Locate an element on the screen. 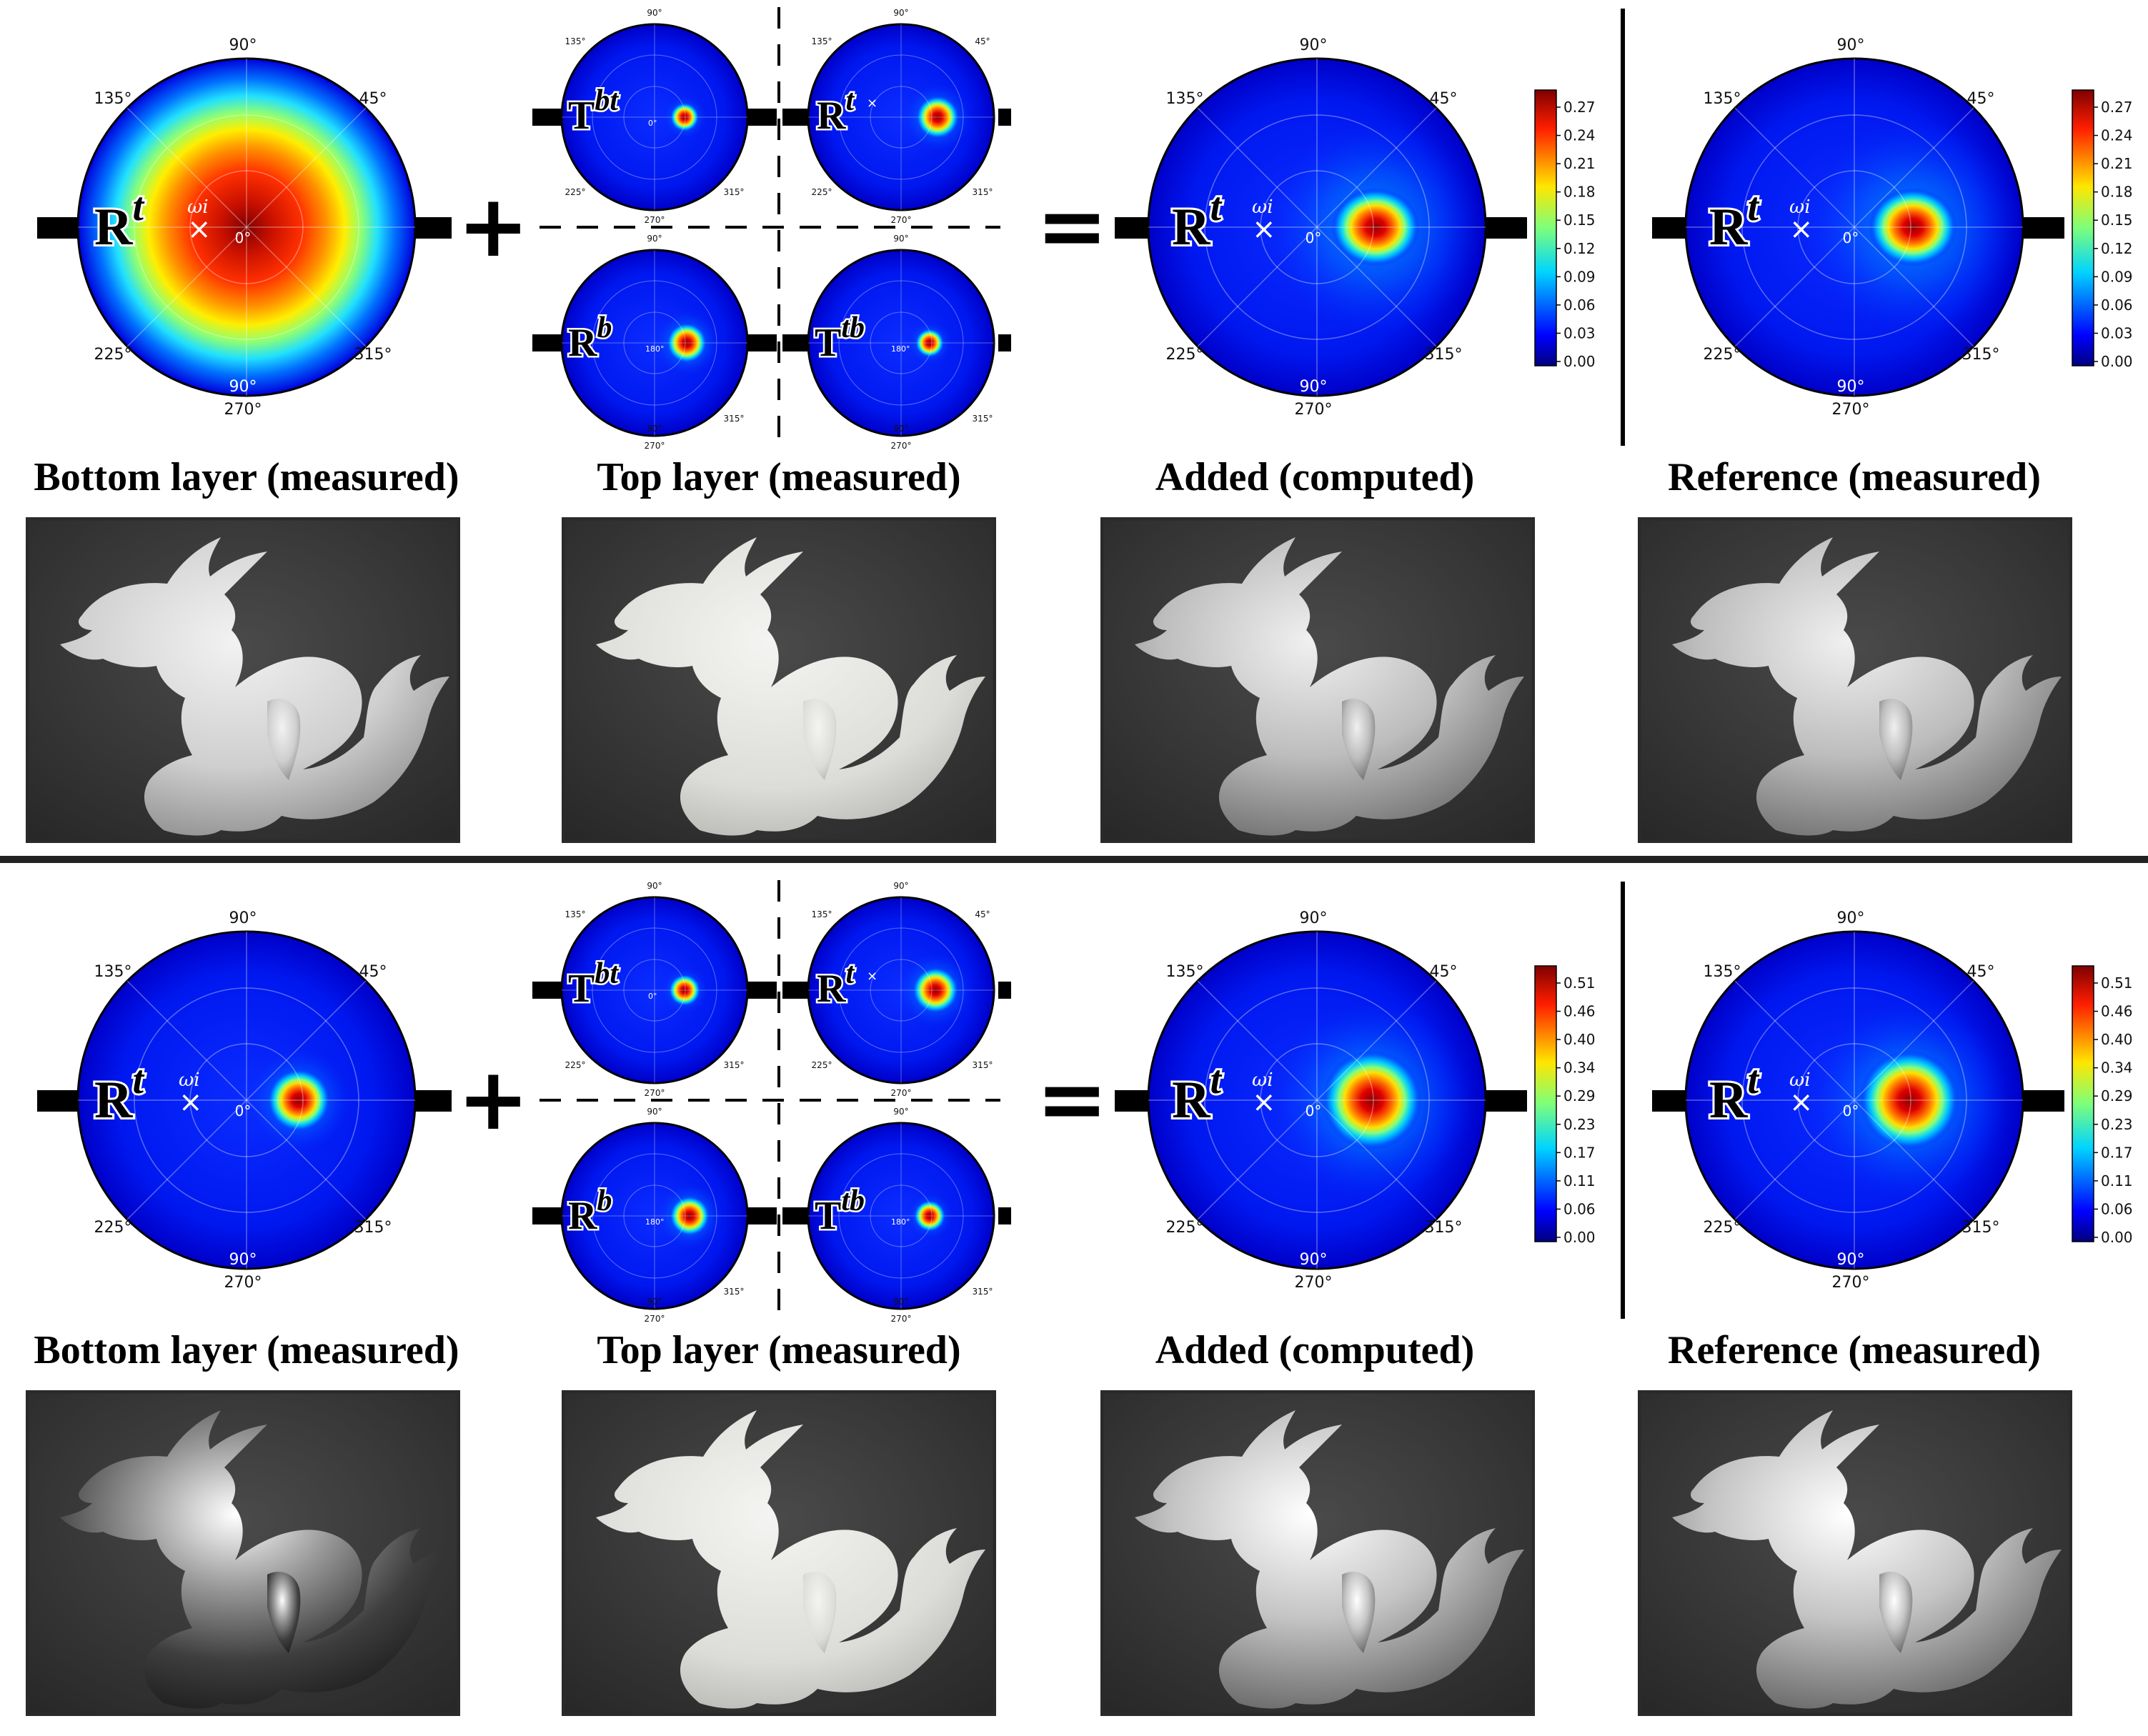 This screenshot has width=2148, height=1736. plus-operator: + is located at coordinates (493, 226).